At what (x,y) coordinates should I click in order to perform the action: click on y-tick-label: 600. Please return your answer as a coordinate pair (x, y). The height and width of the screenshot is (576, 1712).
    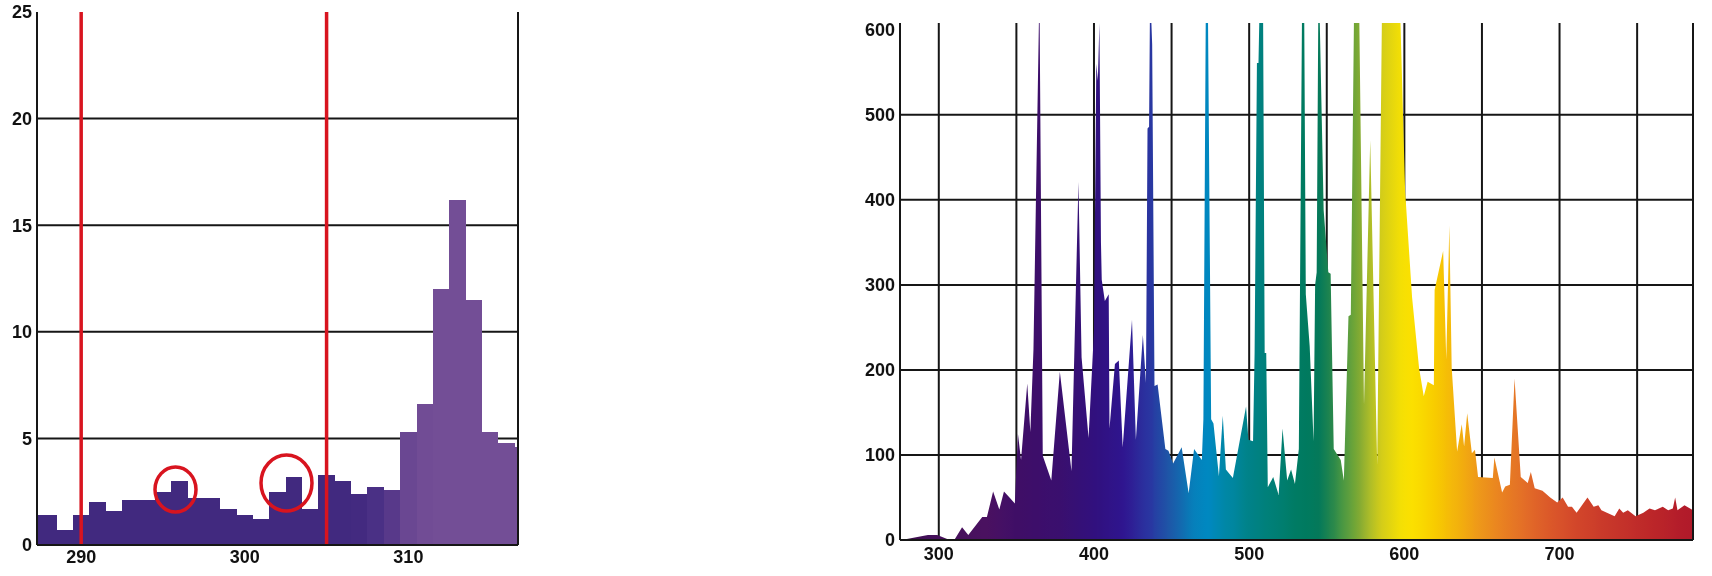
    Looking at the image, I should click on (879, 30).